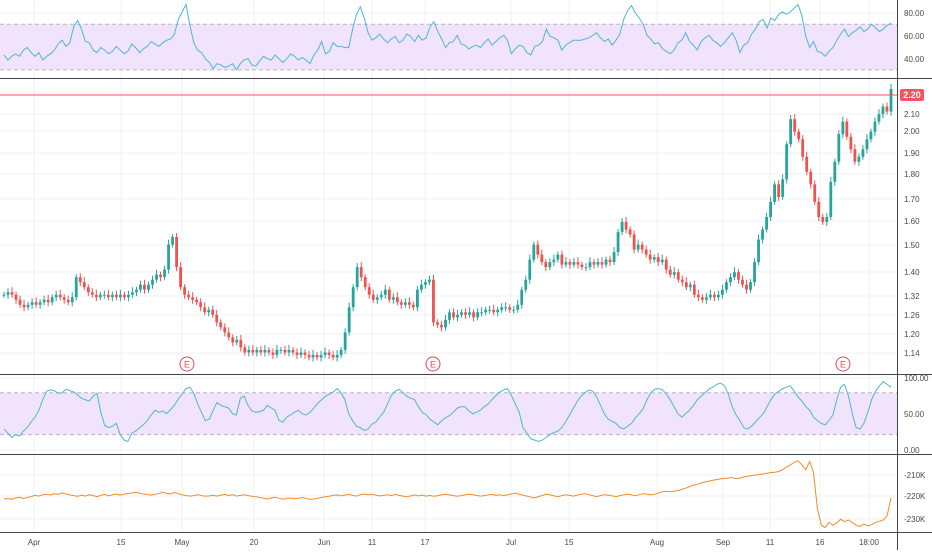 This screenshot has width=932, height=555. I want to click on price-axis-tick-label: 2.00, so click(912, 131).